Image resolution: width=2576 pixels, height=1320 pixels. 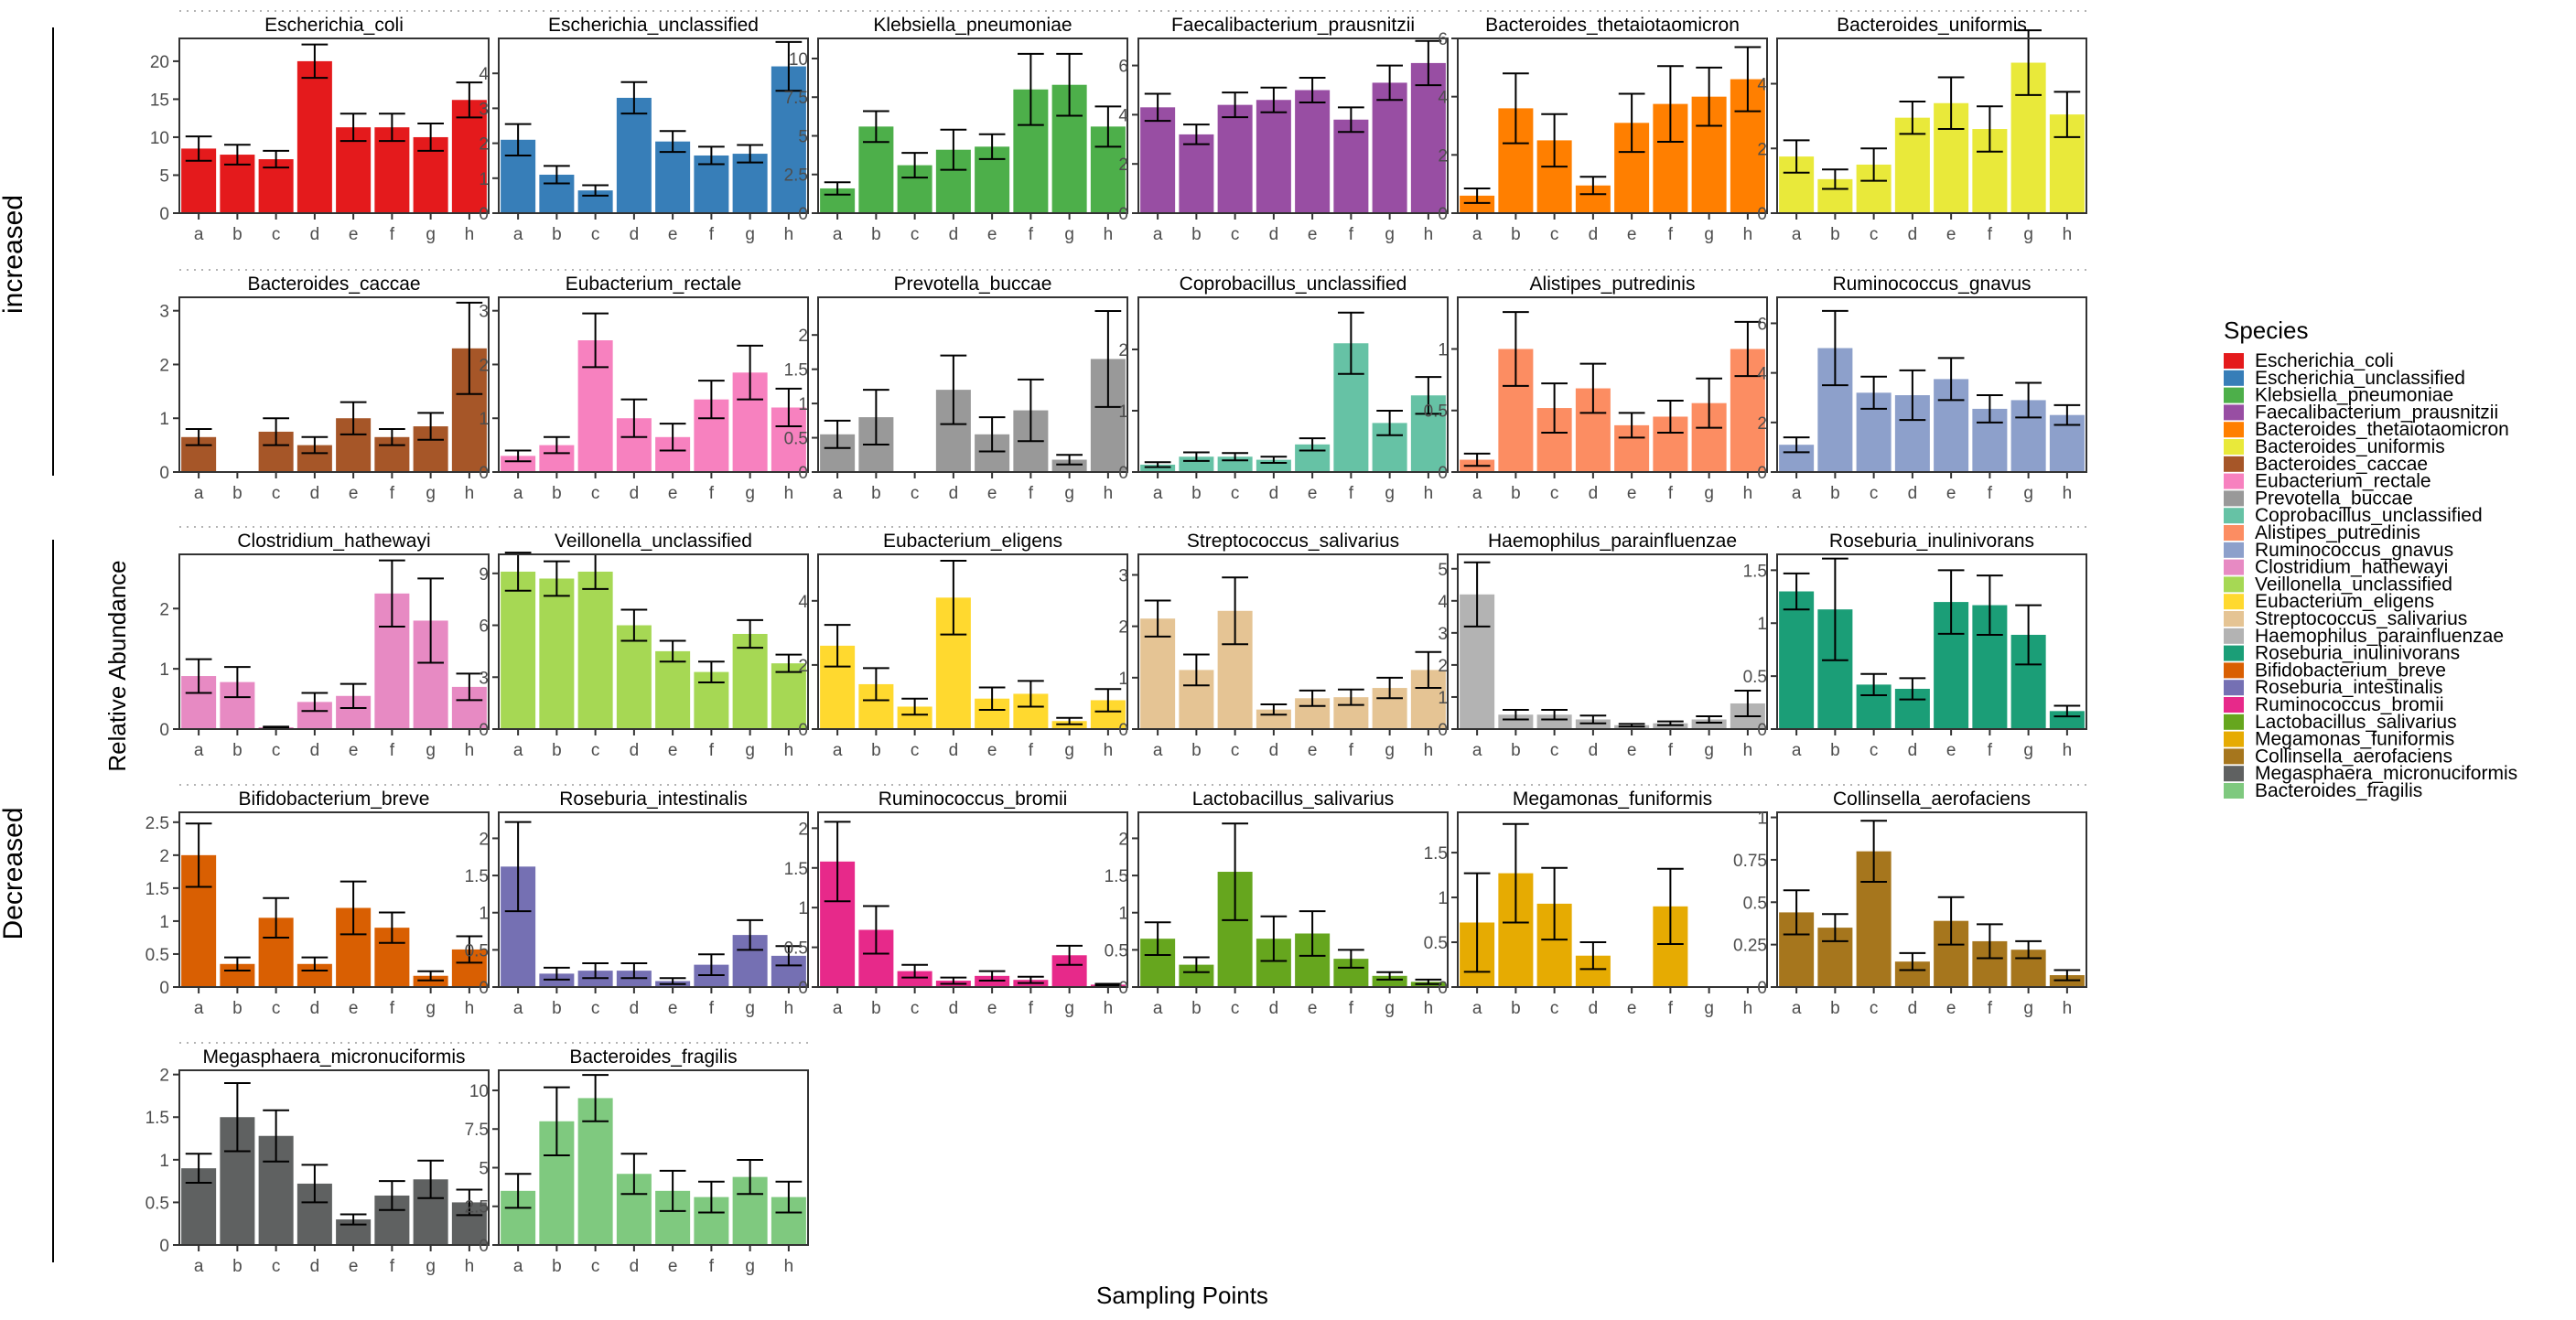 I want to click on bar-h, so click(x=469, y=157).